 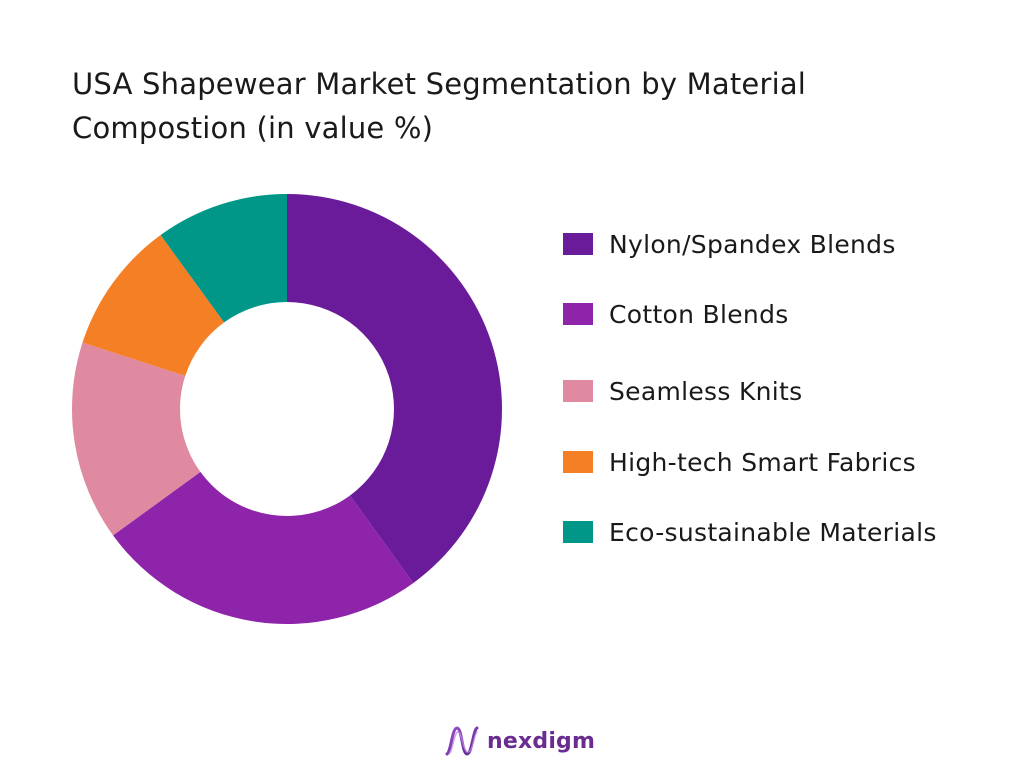 I want to click on legend-item: Cotton Blends, so click(x=788, y=314).